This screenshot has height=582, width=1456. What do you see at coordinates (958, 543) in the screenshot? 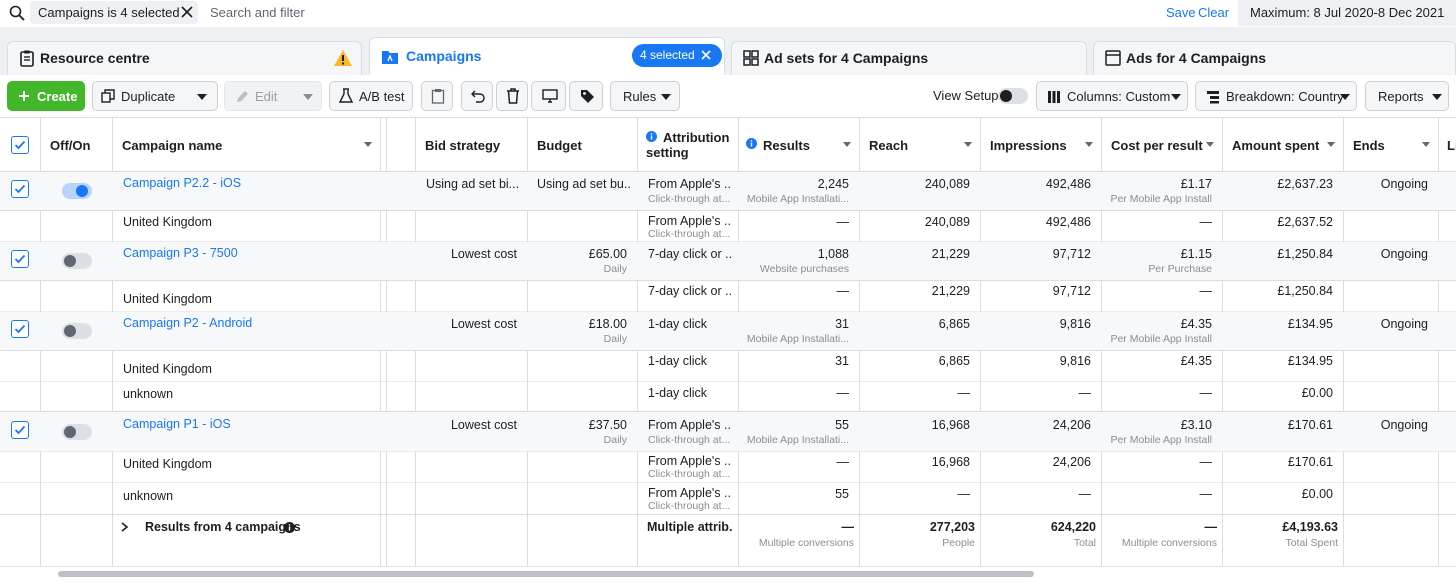
I see `totals-reach-sub: People` at bounding box center [958, 543].